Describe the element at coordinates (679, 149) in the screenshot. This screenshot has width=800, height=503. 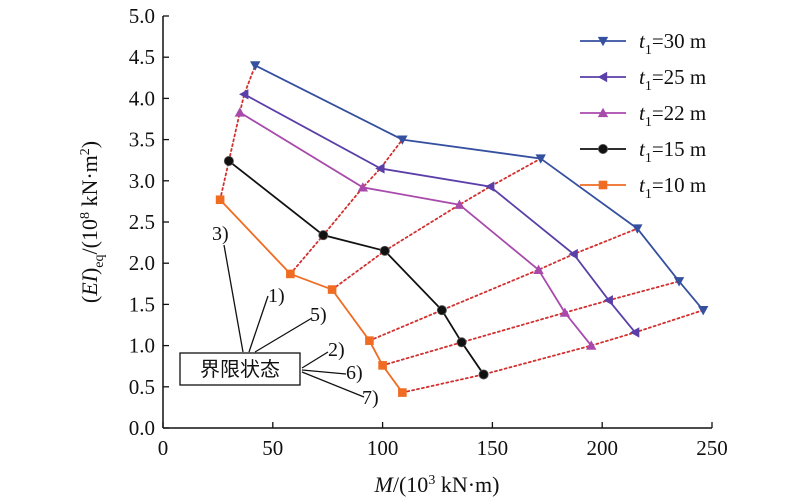
I see `legend-label-value: =15 m` at that location.